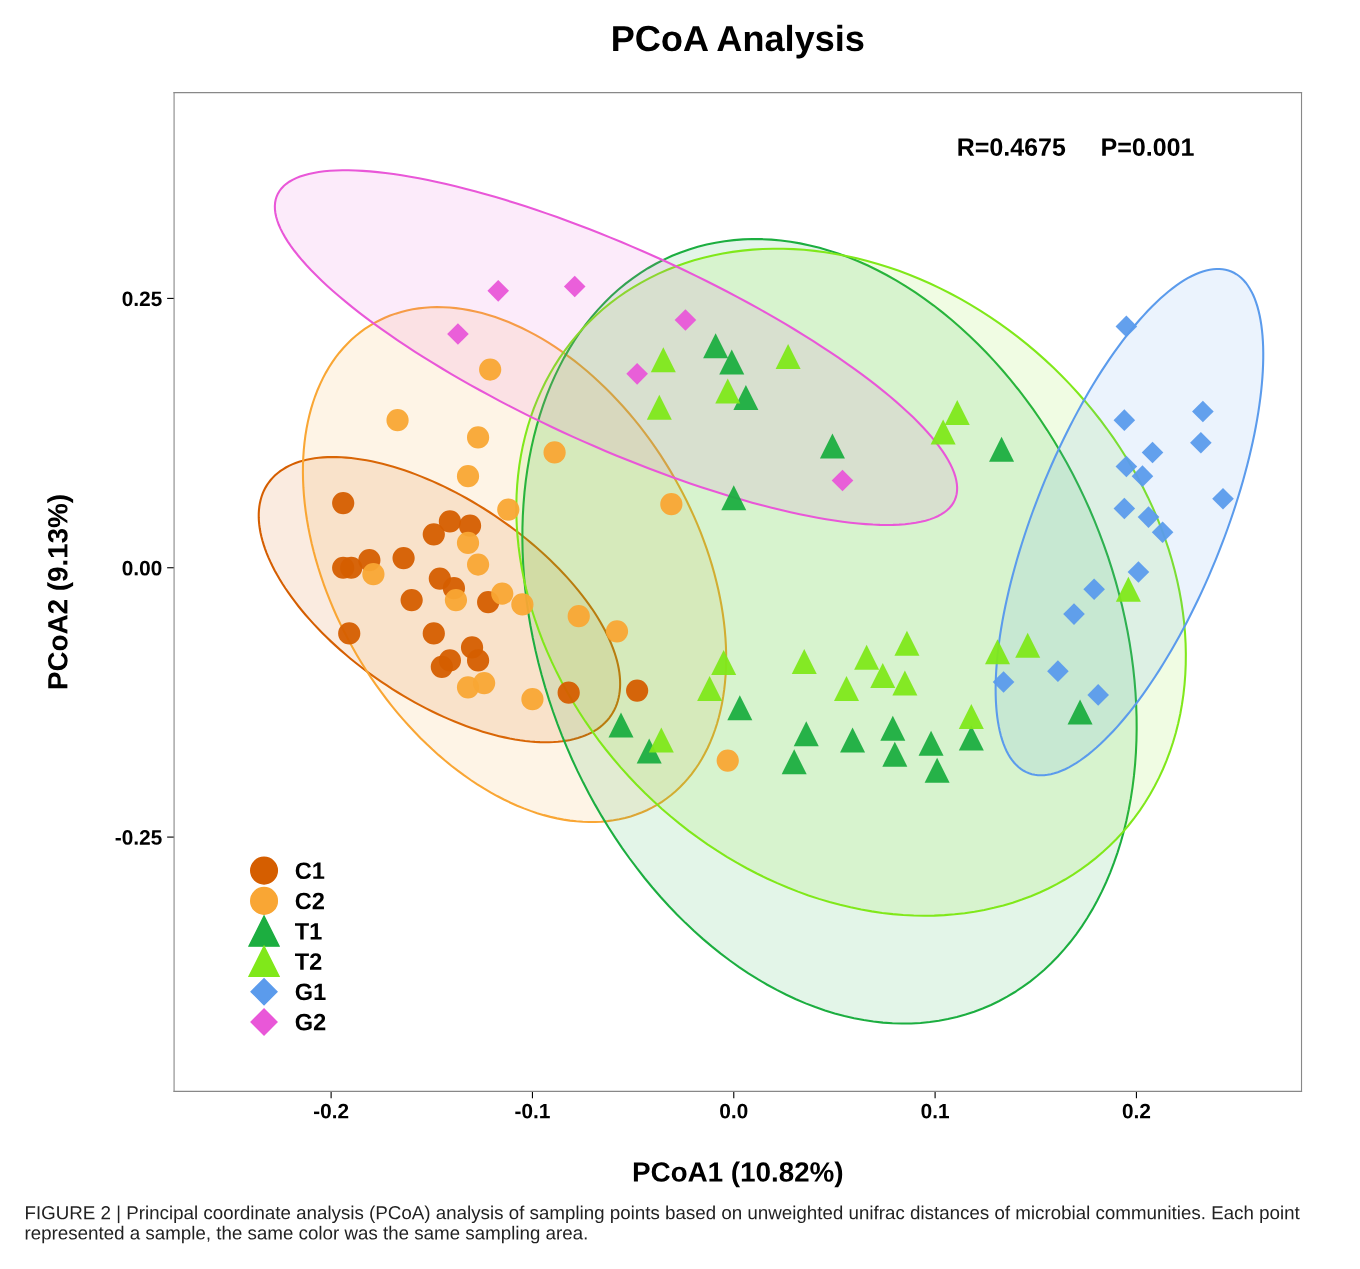  What do you see at coordinates (738, 1174) in the screenshot?
I see `x-axis-title: PCoA1 (10.82%)` at bounding box center [738, 1174].